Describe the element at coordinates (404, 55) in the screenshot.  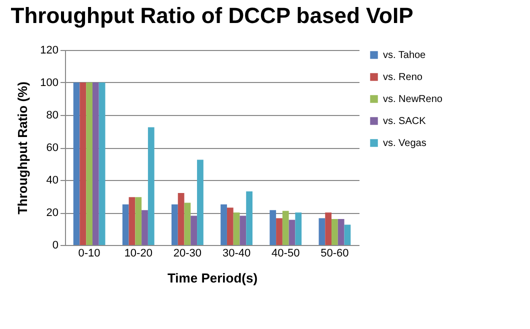
I see `legend-label: vs. Tahoe` at that location.